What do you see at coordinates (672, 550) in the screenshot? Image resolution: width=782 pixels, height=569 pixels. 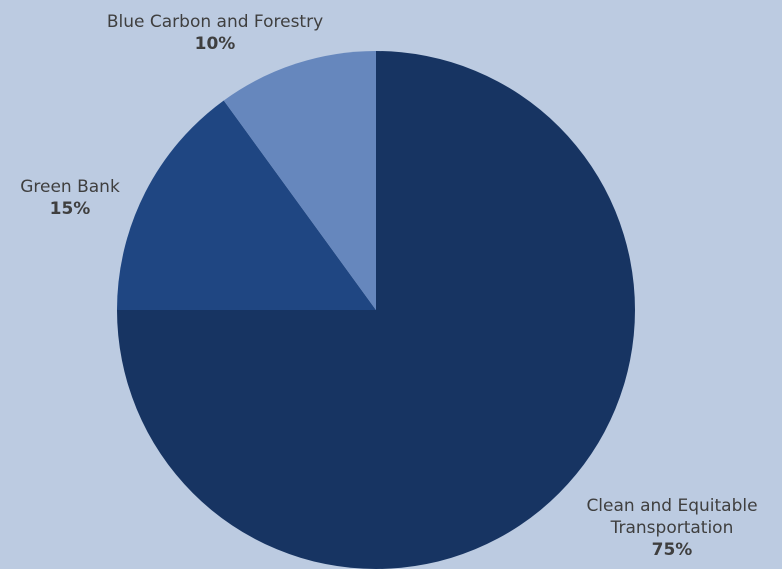 I see `slice-percent-label: 75%` at bounding box center [672, 550].